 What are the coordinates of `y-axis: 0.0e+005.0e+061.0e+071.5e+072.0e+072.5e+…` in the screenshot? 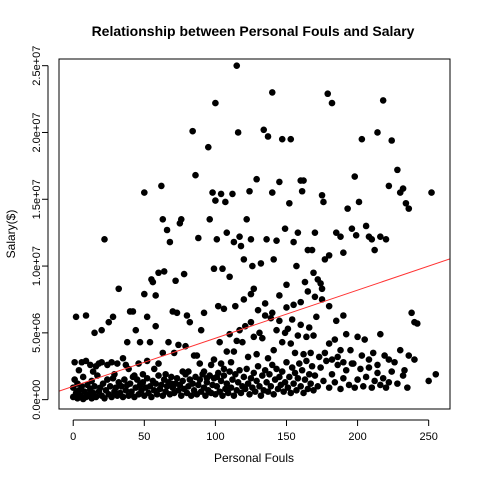 It's located at (39, 233).